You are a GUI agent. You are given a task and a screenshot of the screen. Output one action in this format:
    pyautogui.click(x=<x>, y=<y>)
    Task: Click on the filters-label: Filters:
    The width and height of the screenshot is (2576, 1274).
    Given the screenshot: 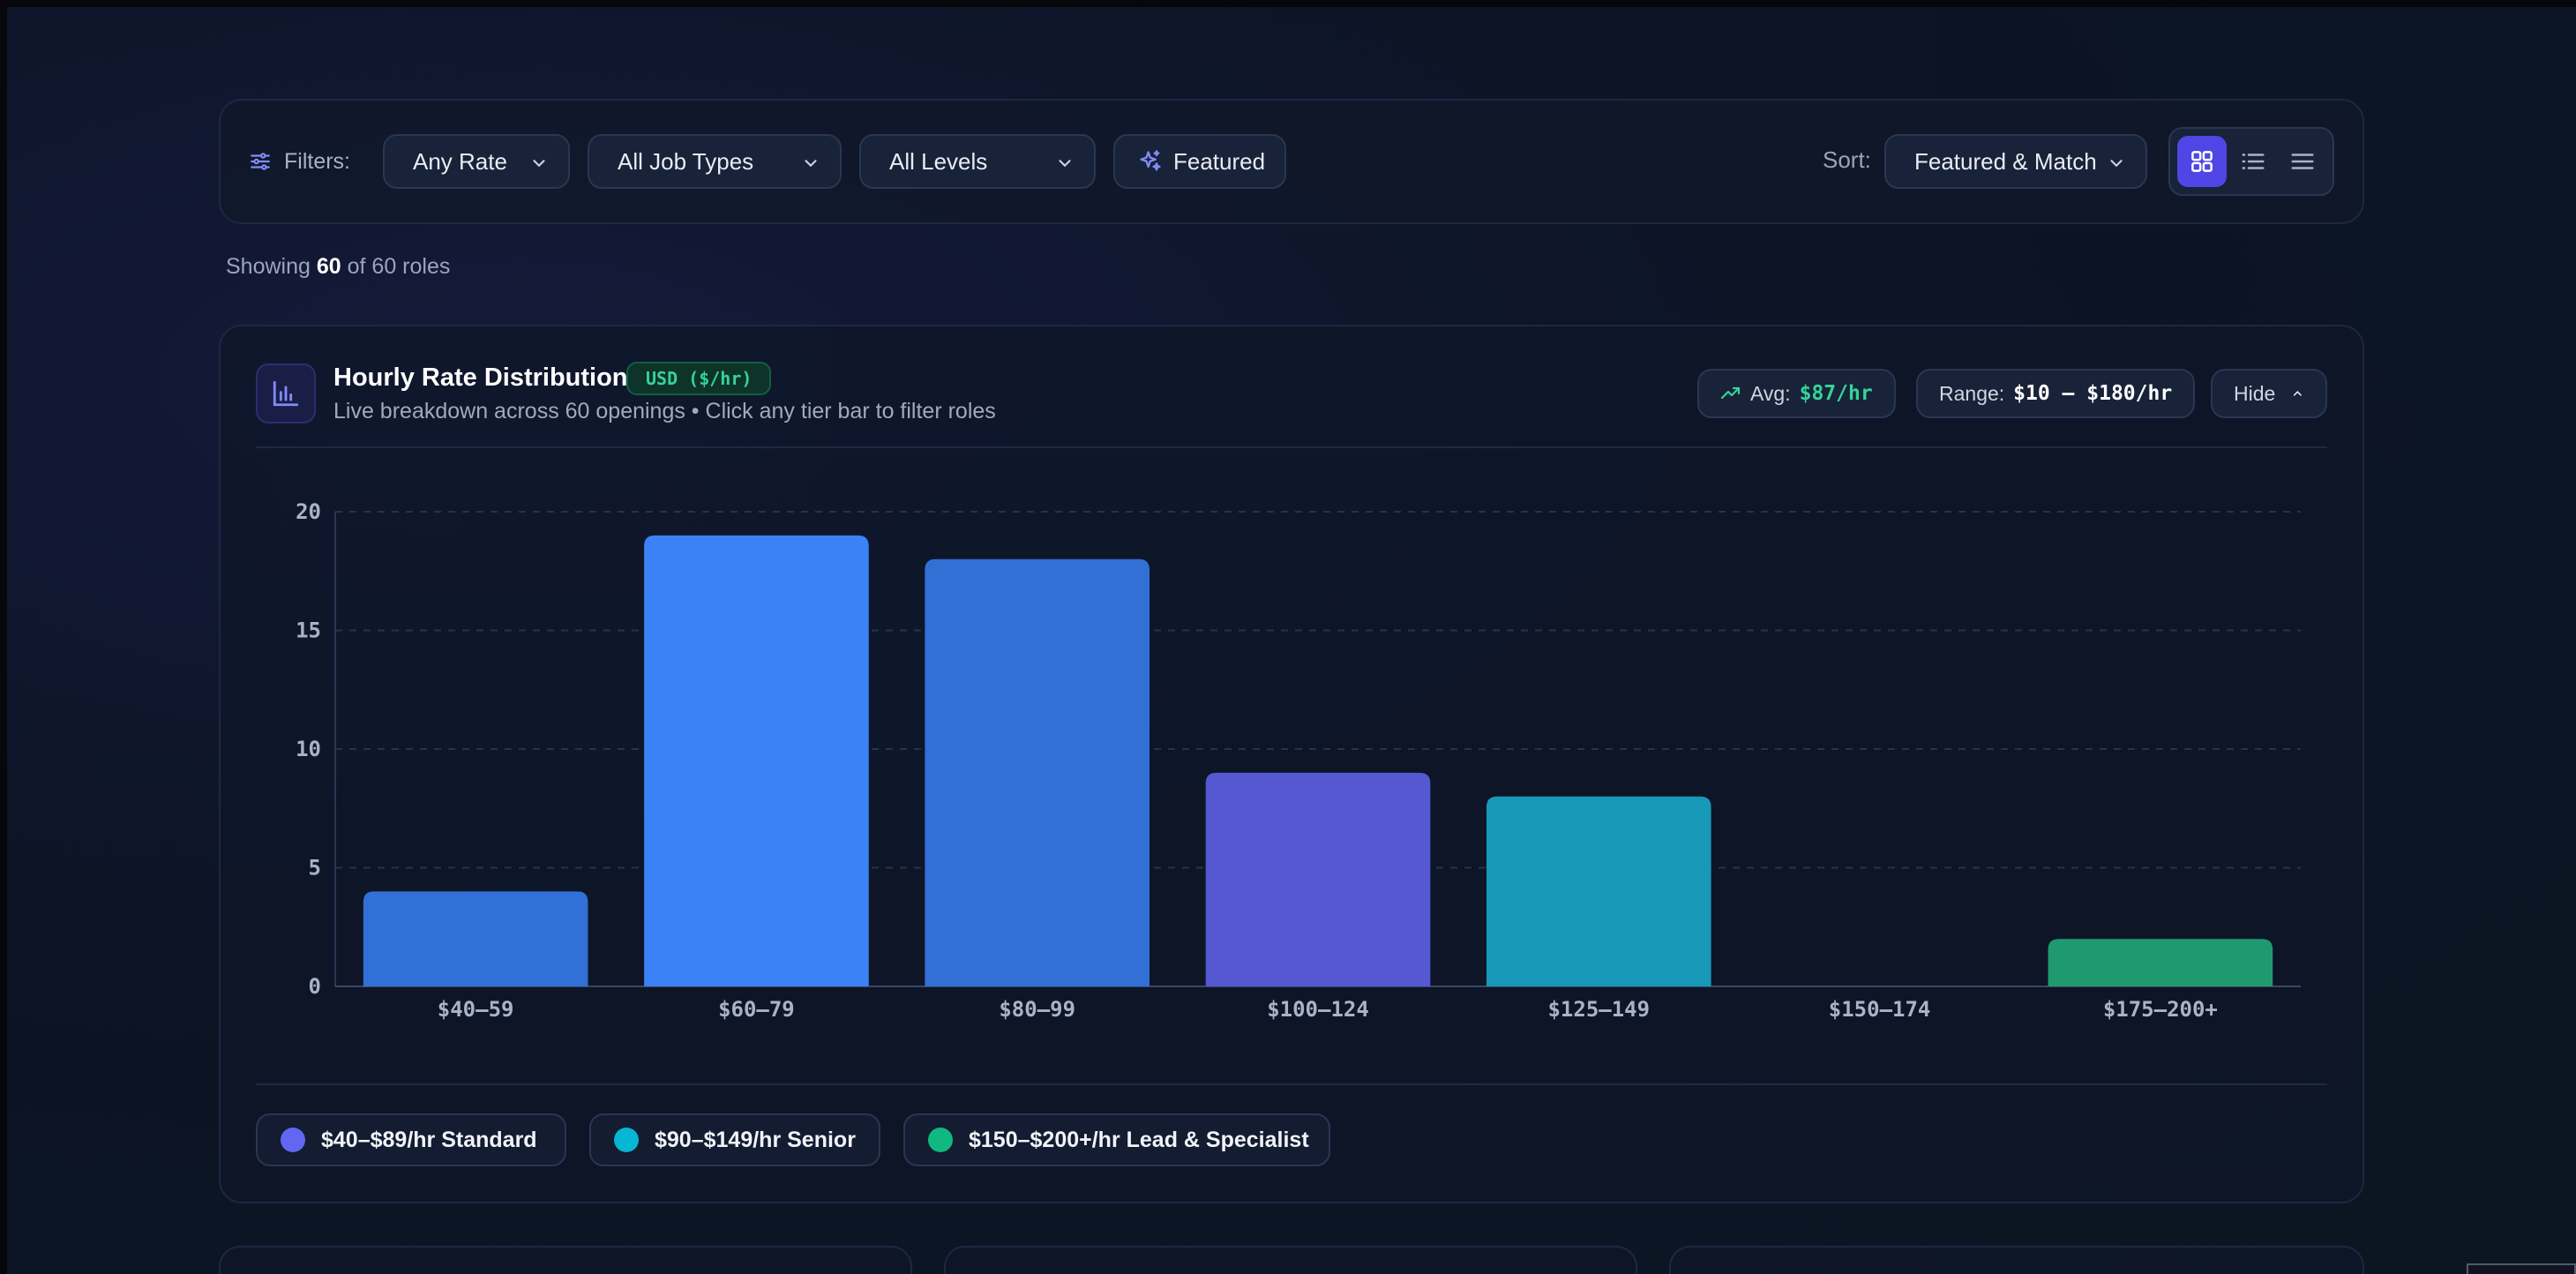 What is the action you would take?
    pyautogui.click(x=317, y=161)
    